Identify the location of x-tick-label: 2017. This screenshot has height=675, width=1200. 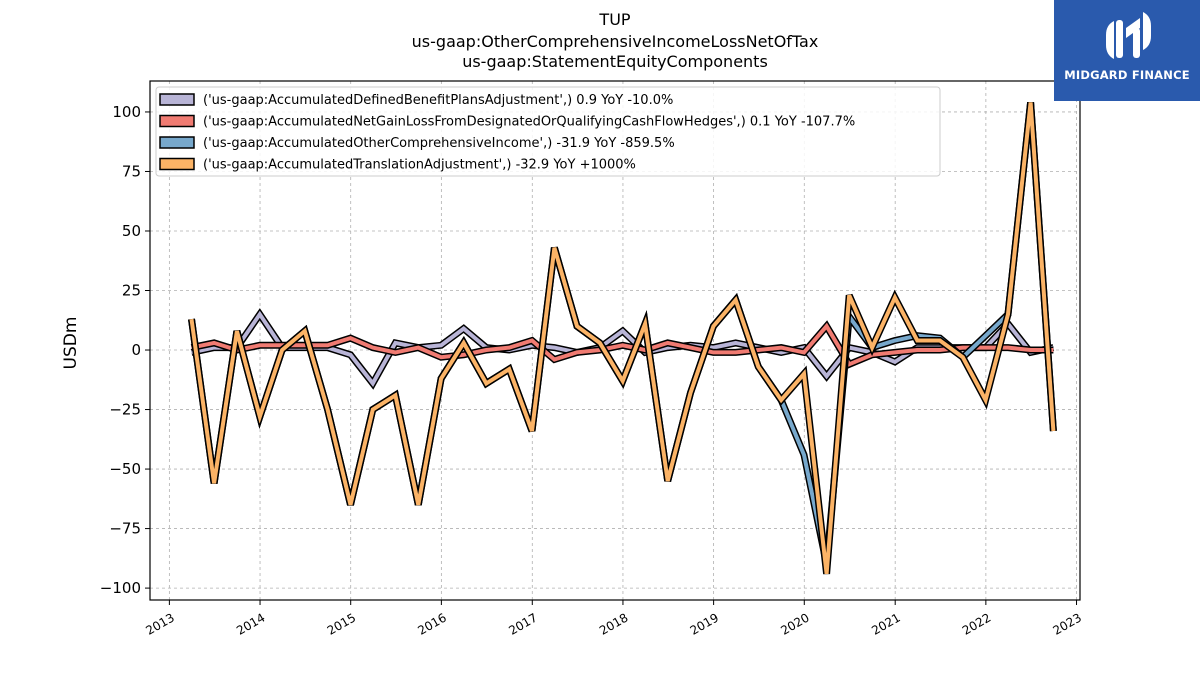
(522, 623).